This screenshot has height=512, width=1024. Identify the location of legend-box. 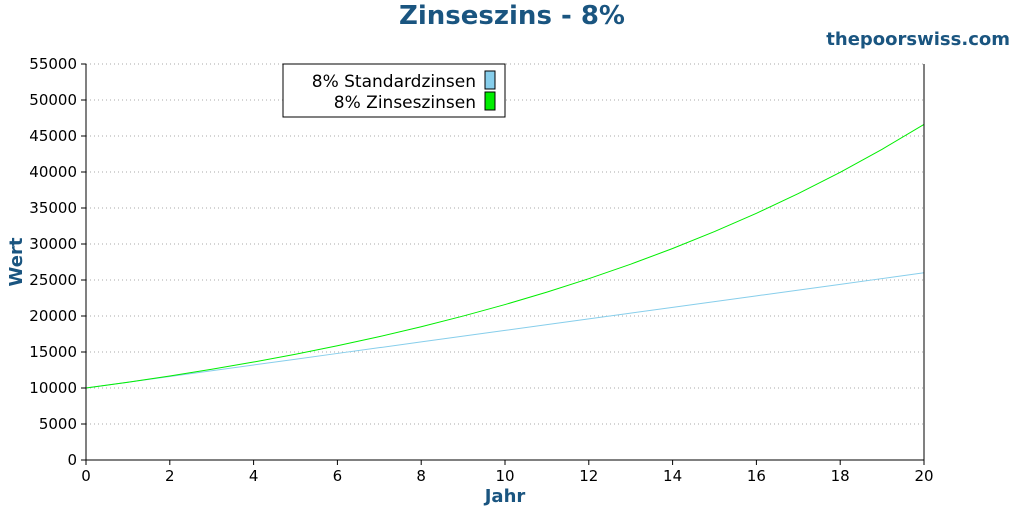
(394, 90).